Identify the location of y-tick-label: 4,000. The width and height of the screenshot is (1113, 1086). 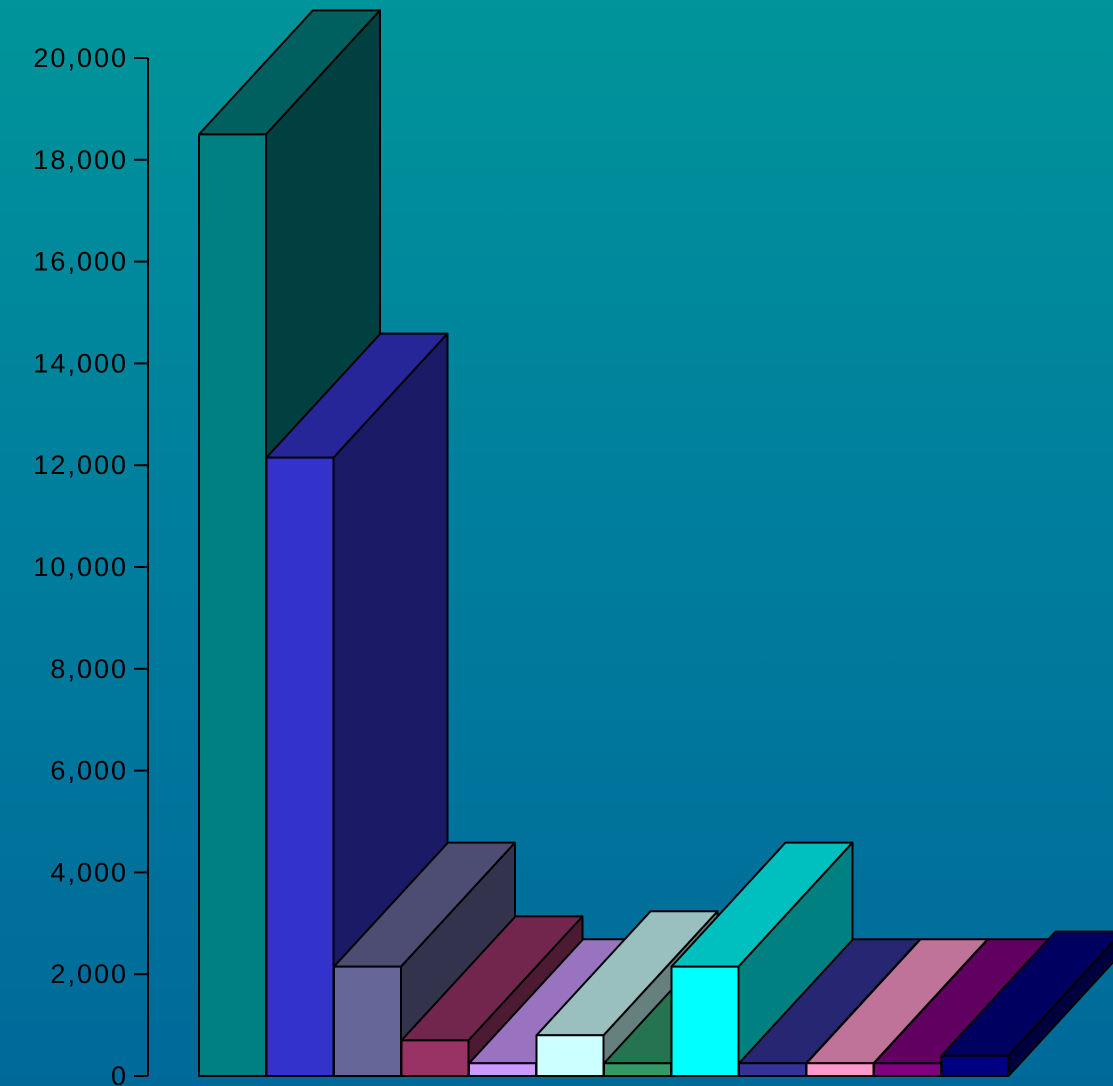
(89, 872).